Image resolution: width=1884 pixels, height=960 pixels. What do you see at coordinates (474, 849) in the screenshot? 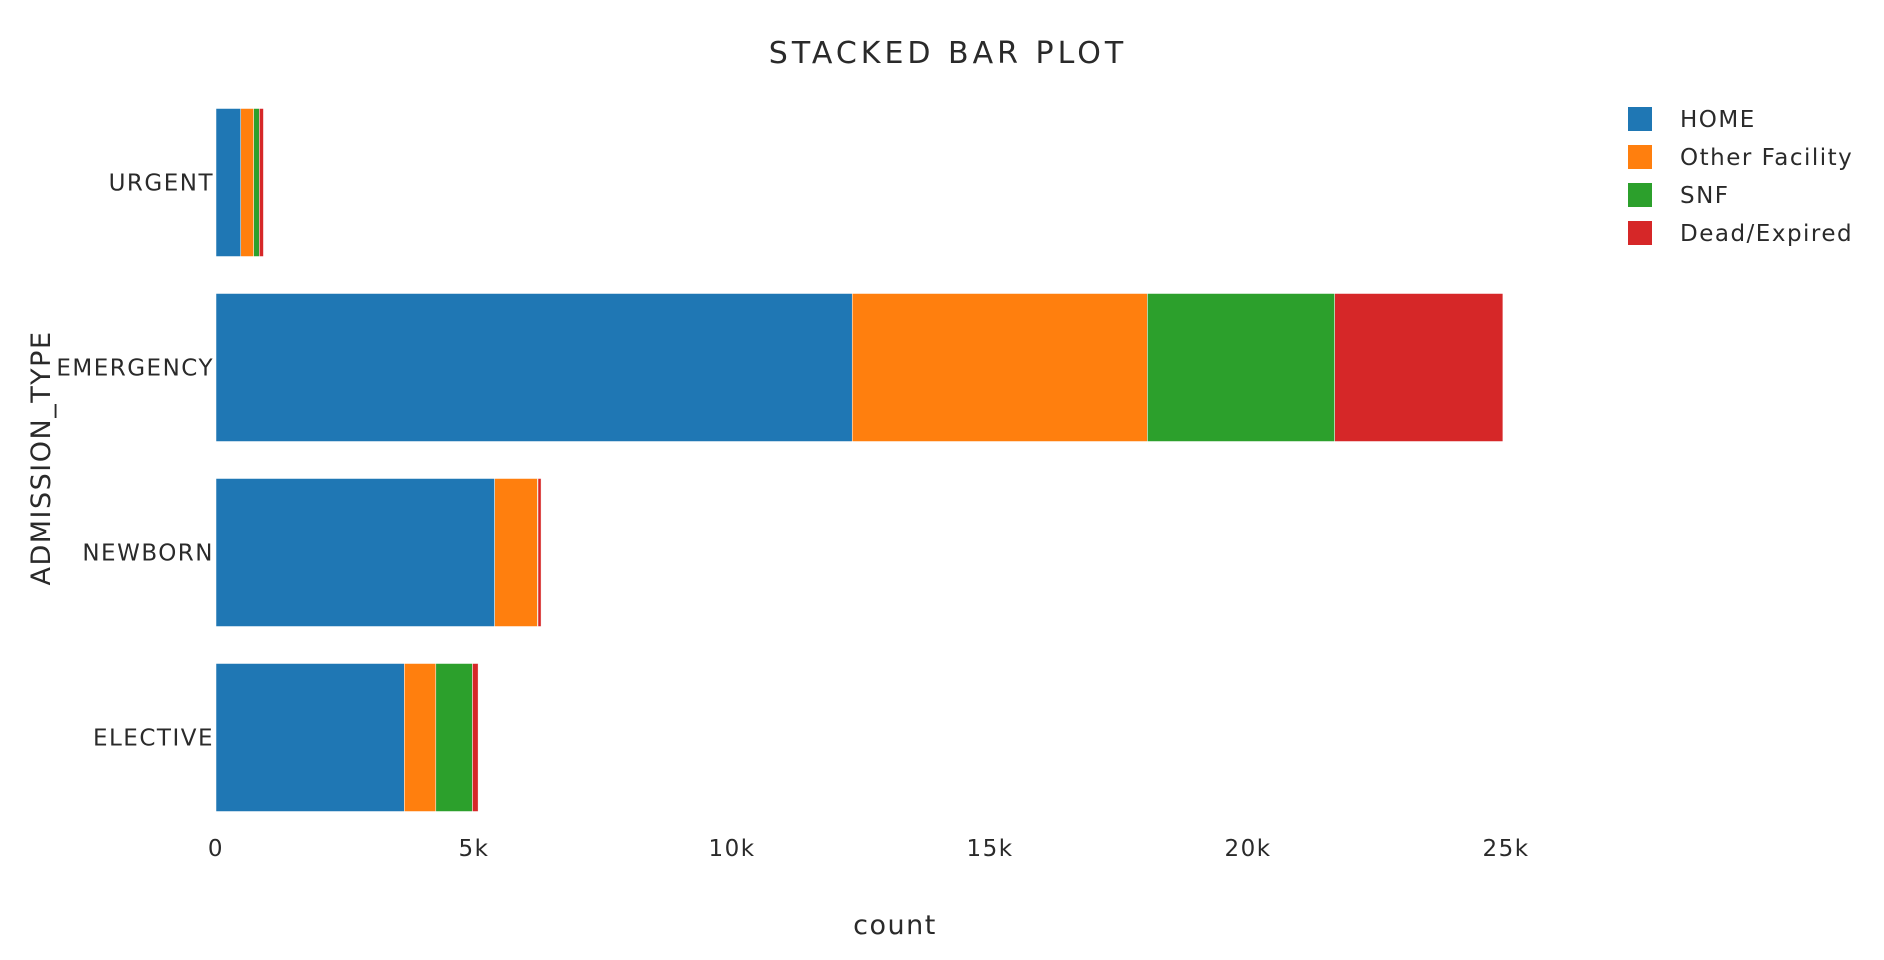
I see `x-tick-label: 5k` at bounding box center [474, 849].